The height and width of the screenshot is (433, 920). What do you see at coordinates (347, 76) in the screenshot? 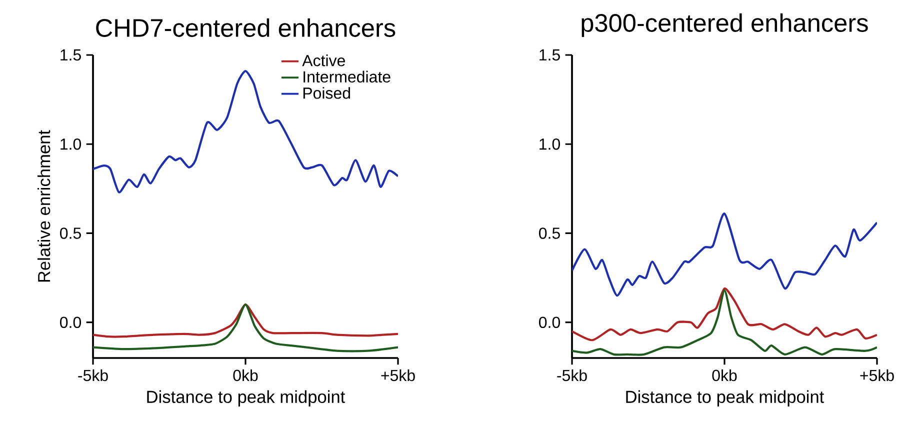
I see `legend-label: Intermediate` at bounding box center [347, 76].